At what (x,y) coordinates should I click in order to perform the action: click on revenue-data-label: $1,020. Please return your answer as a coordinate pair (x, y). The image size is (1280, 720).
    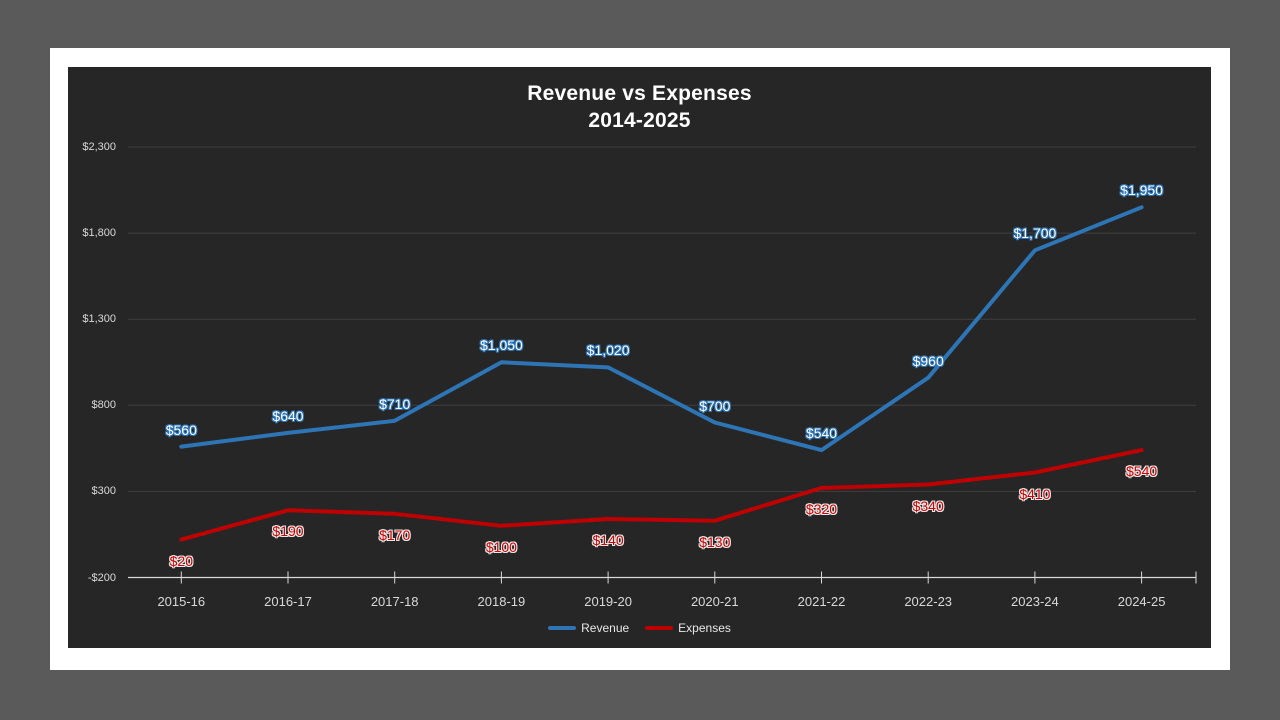
    Looking at the image, I should click on (608, 350).